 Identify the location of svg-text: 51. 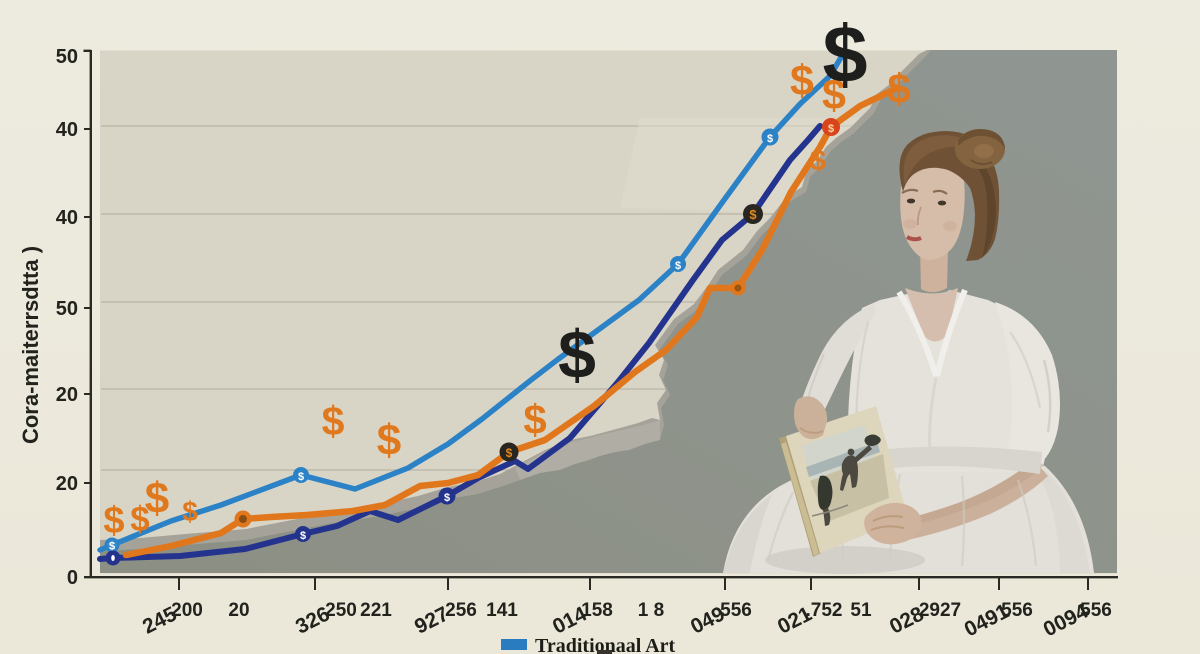
(861, 610).